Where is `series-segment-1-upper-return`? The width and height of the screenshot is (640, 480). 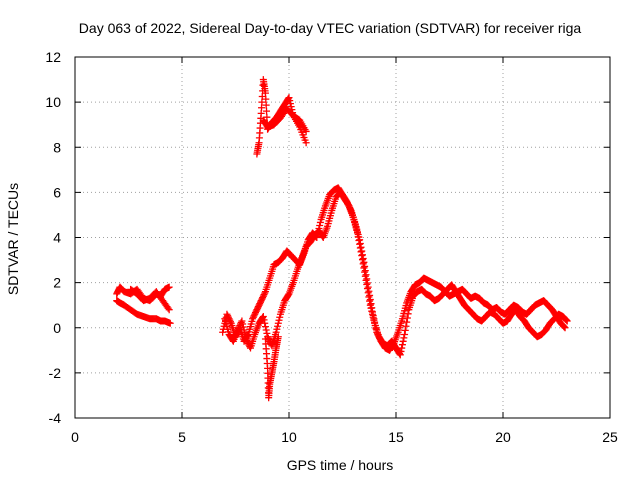 series-segment-1-upper-return is located at coordinates (150, 299).